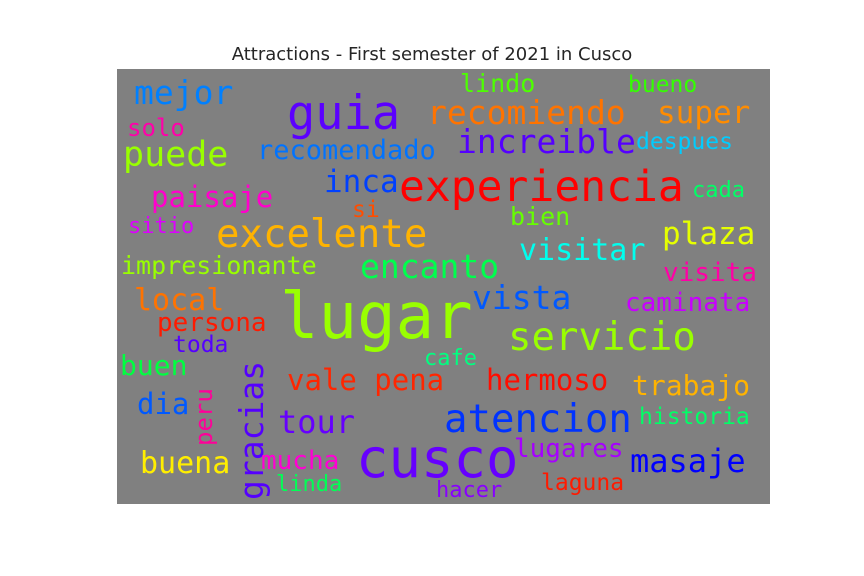 The image size is (864, 576). I want to click on word-paisaje: paisaje, so click(212, 197).